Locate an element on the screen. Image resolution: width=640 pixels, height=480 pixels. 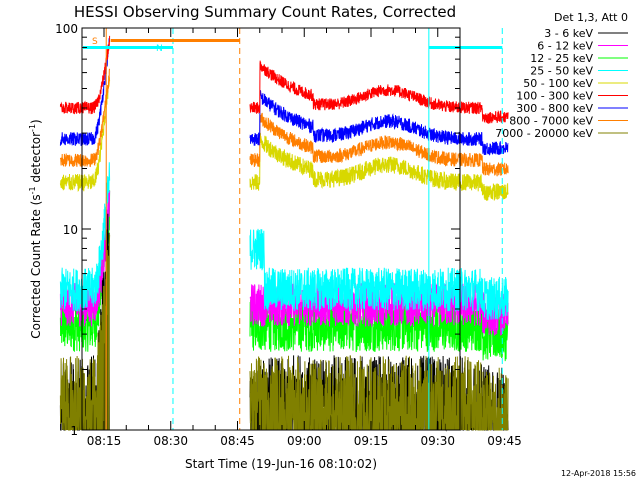
x-axis-label: Start Time (19-Jun-16 08:10:02) is located at coordinates (281, 464).